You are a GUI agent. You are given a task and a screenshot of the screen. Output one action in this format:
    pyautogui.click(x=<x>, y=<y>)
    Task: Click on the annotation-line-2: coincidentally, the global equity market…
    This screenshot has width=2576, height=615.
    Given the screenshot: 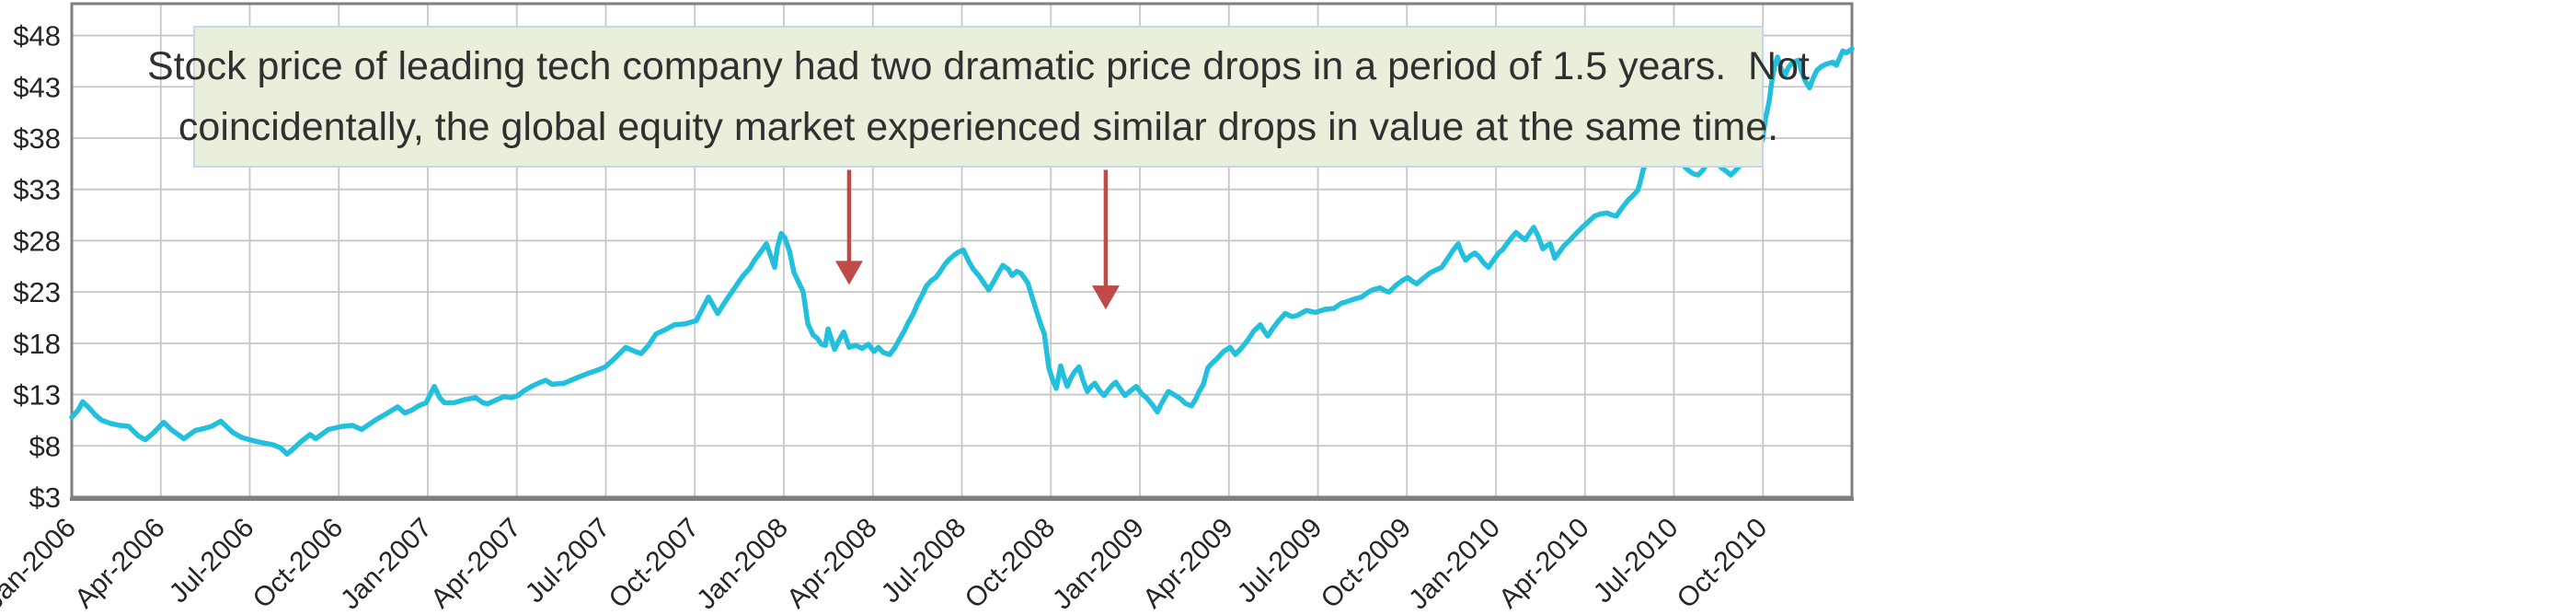 What is the action you would take?
    pyautogui.click(x=978, y=127)
    